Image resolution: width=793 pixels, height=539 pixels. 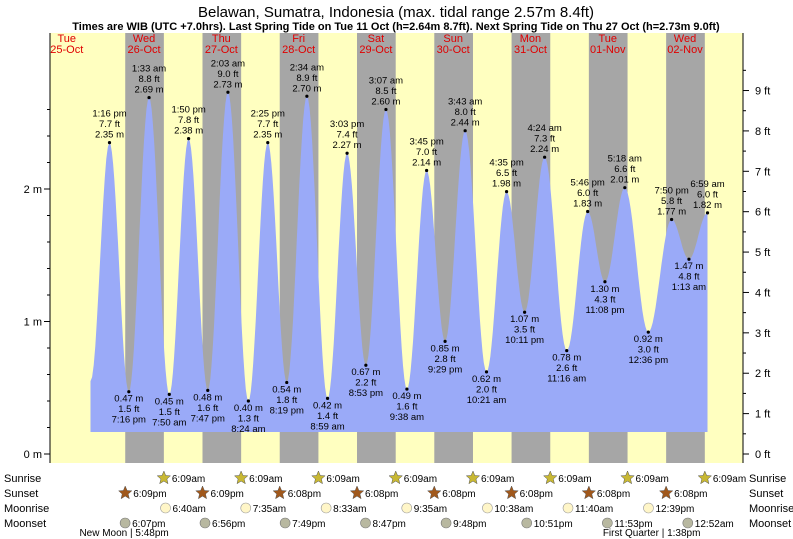 I want to click on y-tick-ft-label: 7 ft, so click(x=762, y=172).